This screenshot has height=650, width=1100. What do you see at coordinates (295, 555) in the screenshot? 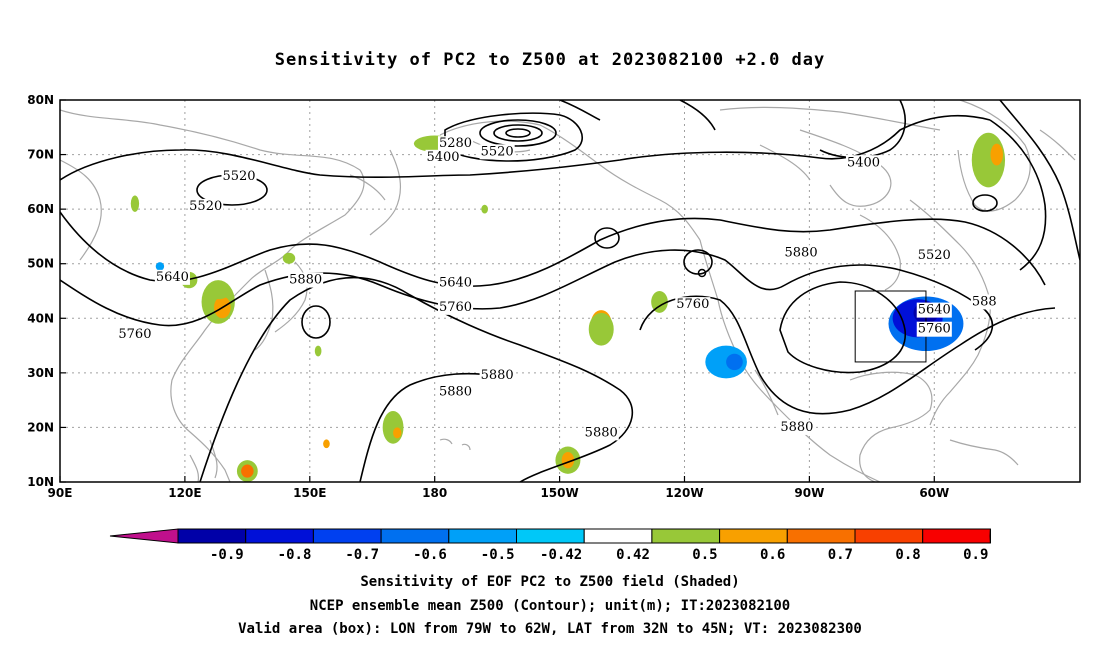
I see `colorbar-label: -0.8` at bounding box center [295, 555].